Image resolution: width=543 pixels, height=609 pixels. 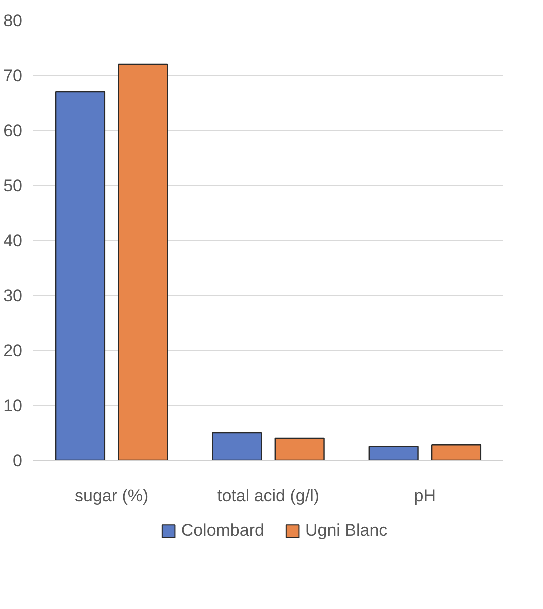 I want to click on y-tick-label: 50, so click(x=13, y=186).